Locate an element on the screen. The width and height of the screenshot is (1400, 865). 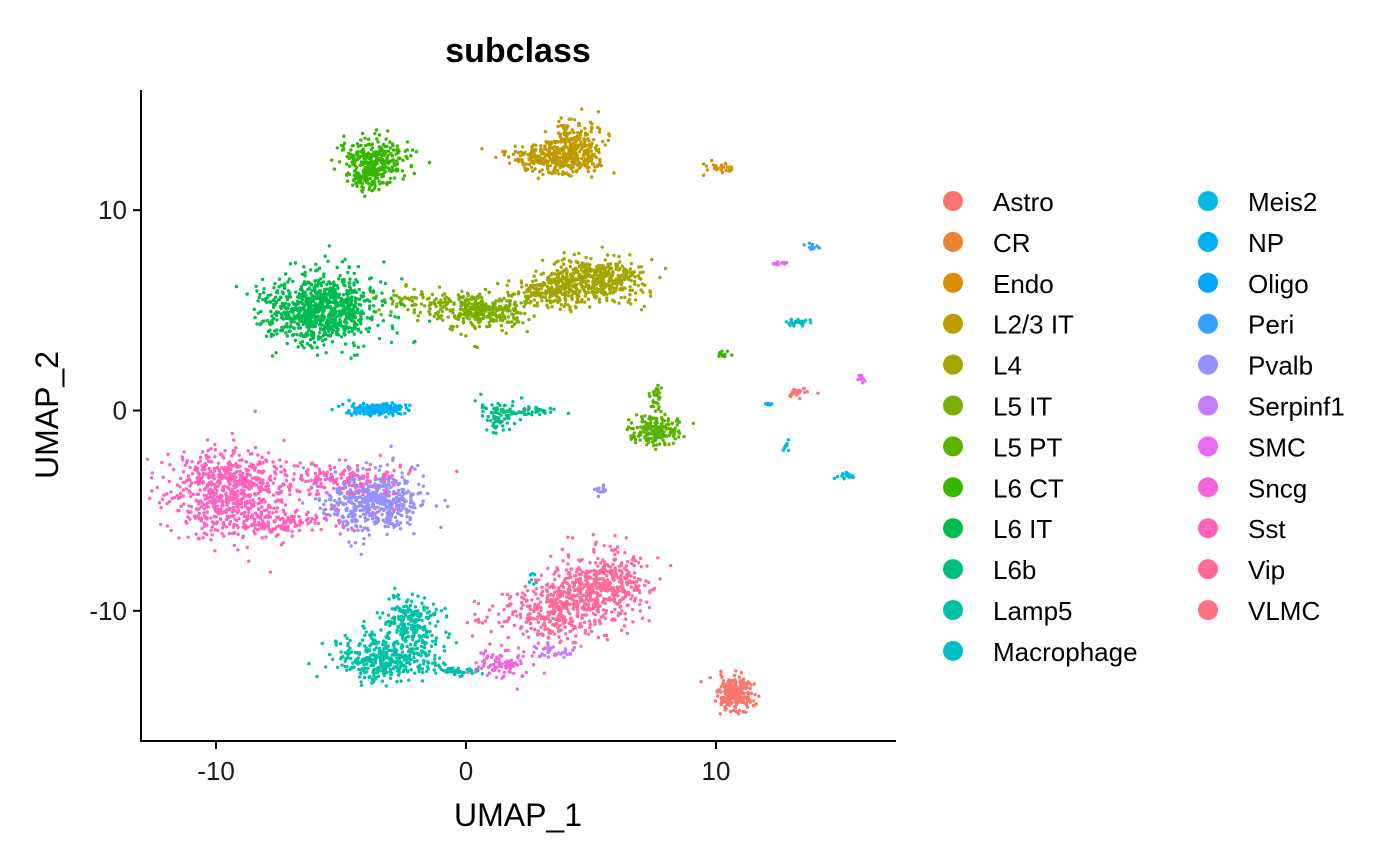
series-astro is located at coordinates (730, 692).